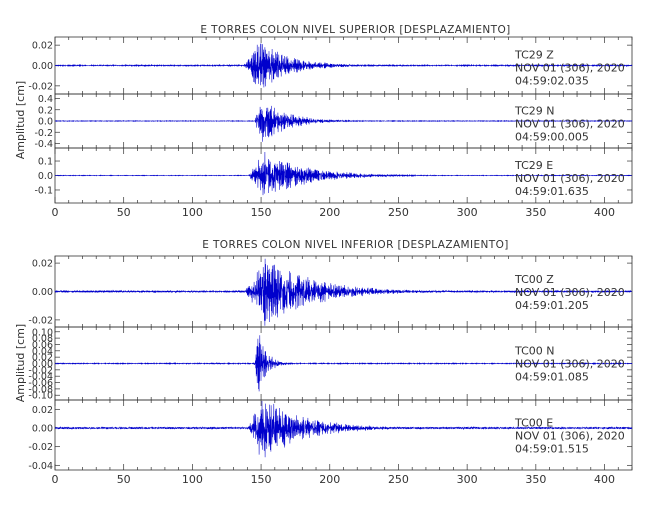 The image size is (650, 505). I want to click on station-label: TC29 Z, so click(534, 55).